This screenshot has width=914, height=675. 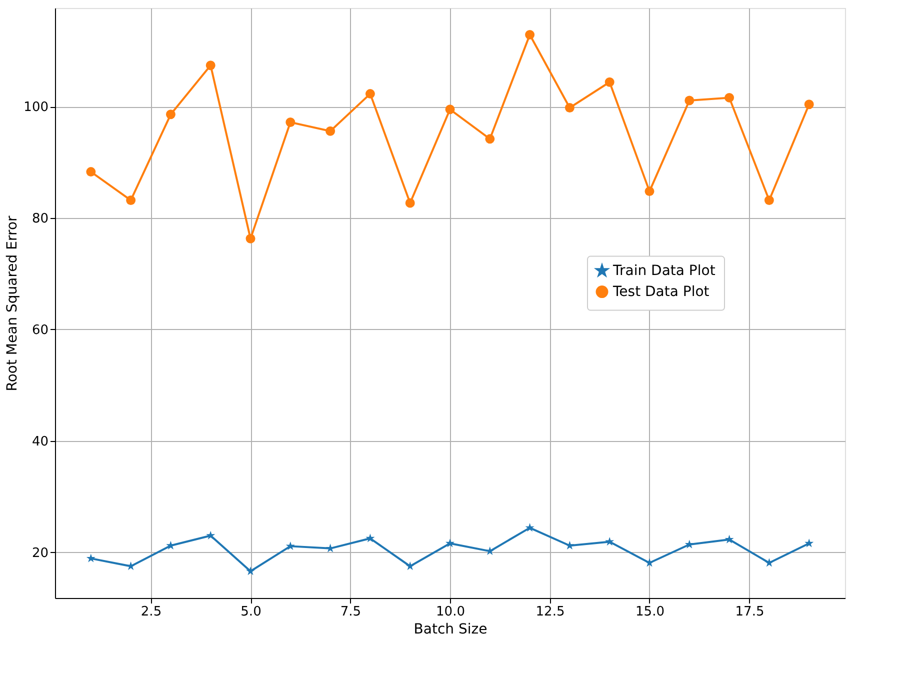 What do you see at coordinates (450, 612) in the screenshot?
I see `x-tick-label: 10.0` at bounding box center [450, 612].